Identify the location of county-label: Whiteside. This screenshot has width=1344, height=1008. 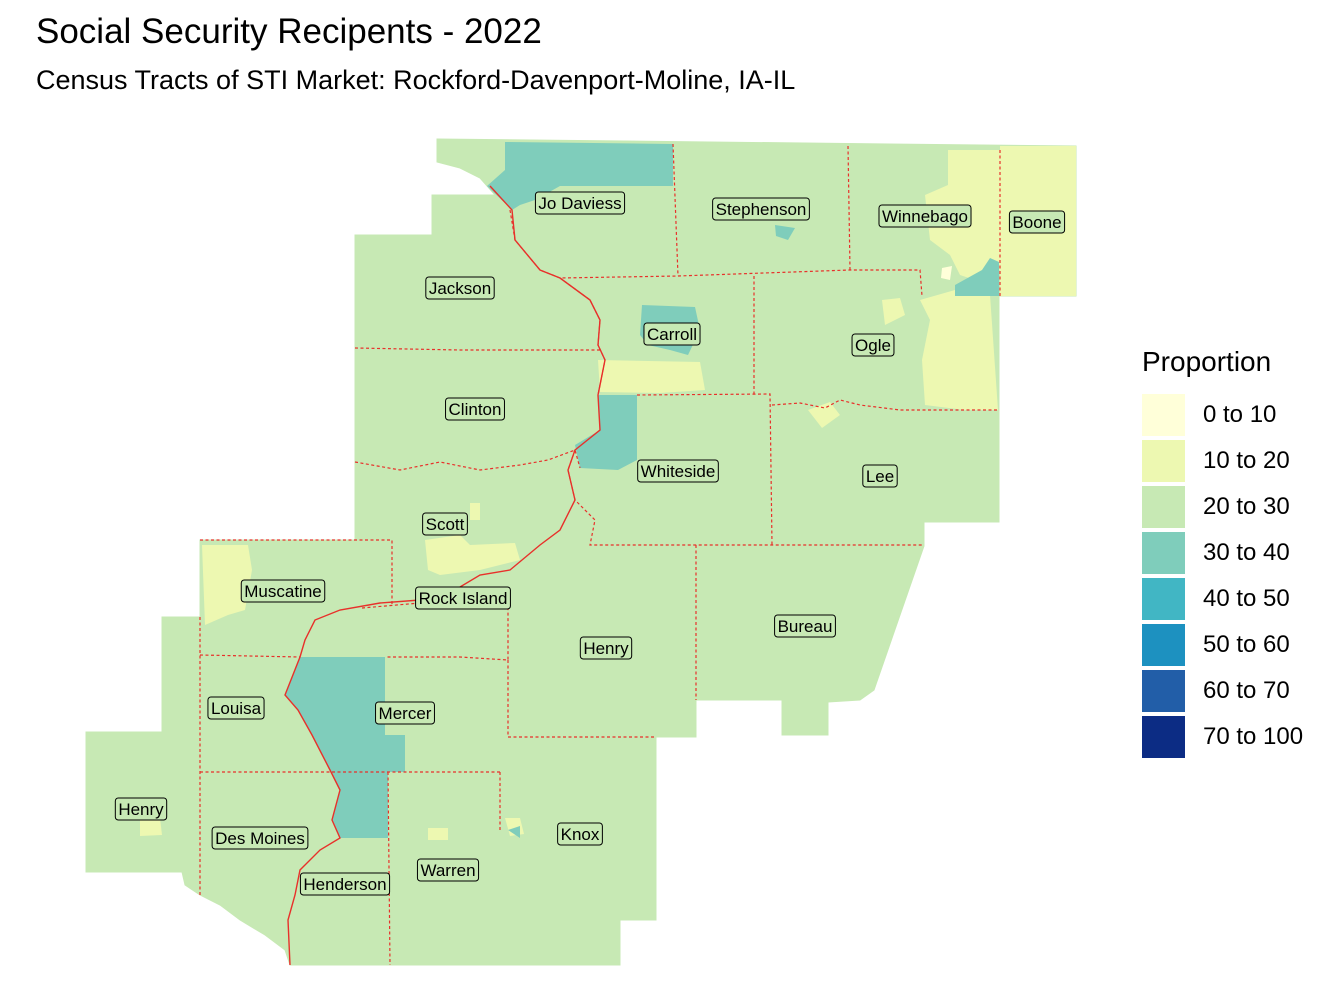
(678, 471).